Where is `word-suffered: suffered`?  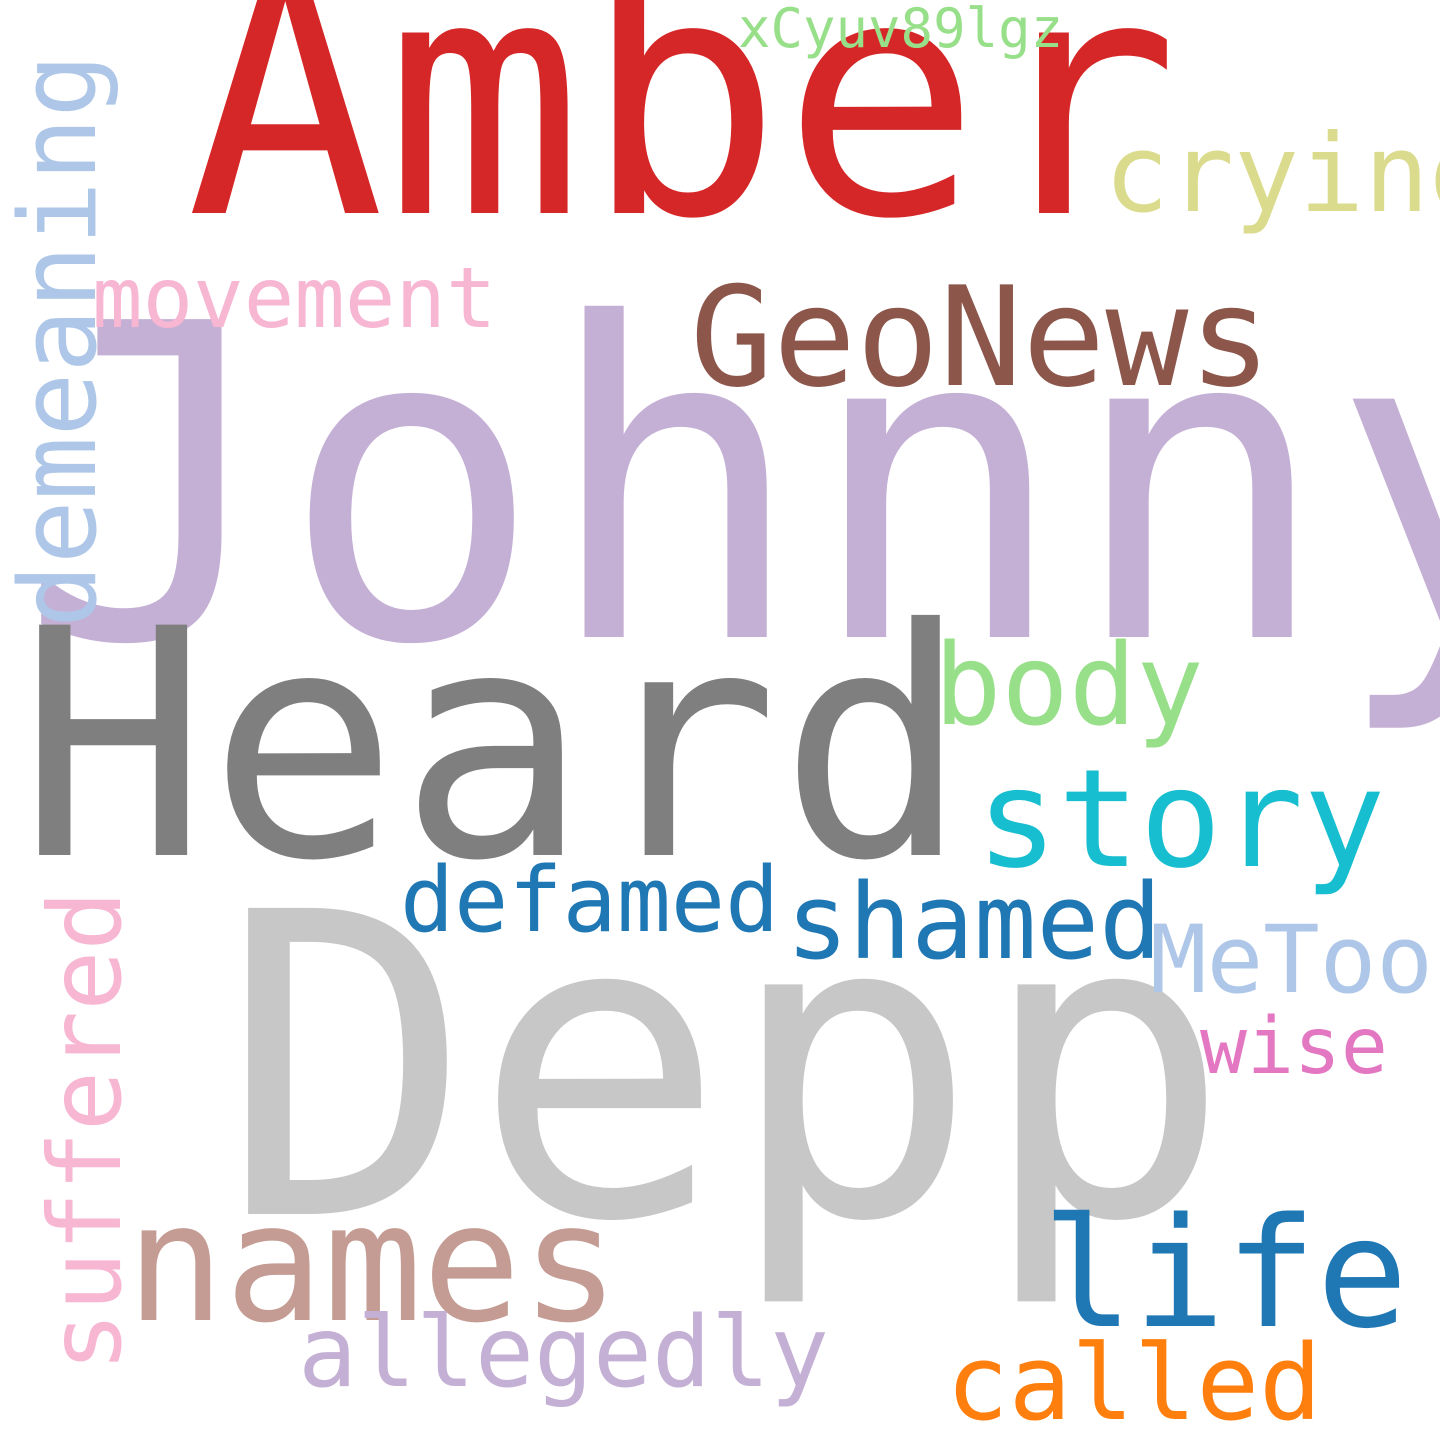
word-suffered: suffered is located at coordinates (85, 1131).